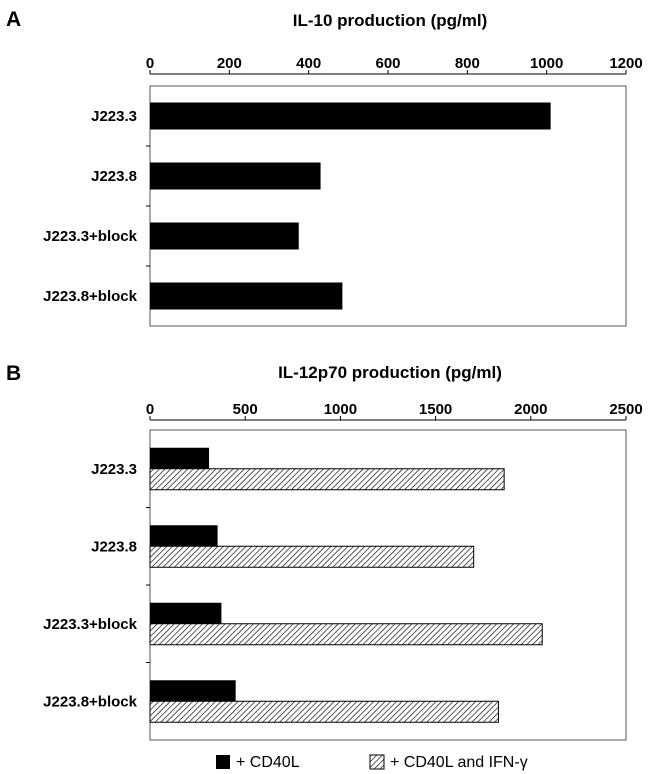  What do you see at coordinates (13, 373) in the screenshot?
I see `panel-letter-b: B` at bounding box center [13, 373].